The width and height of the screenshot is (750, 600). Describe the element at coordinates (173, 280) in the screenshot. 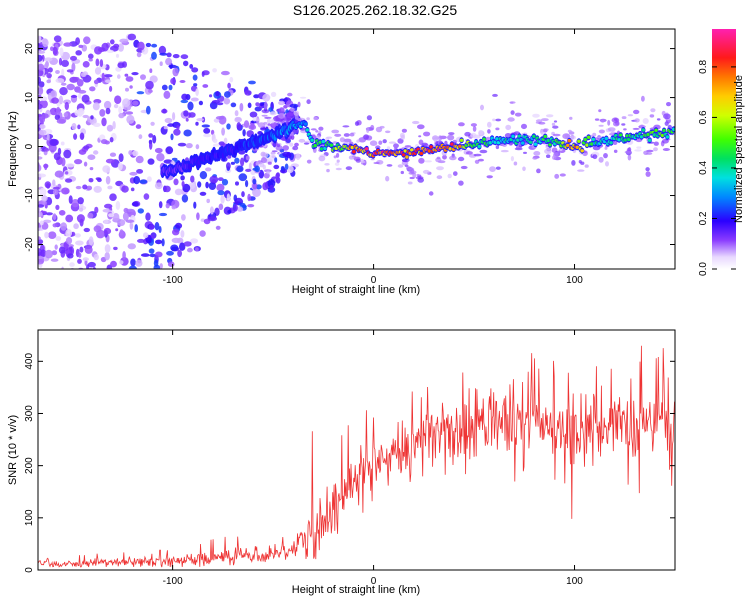

I see `spectrogram-xtick-label: -100` at that location.